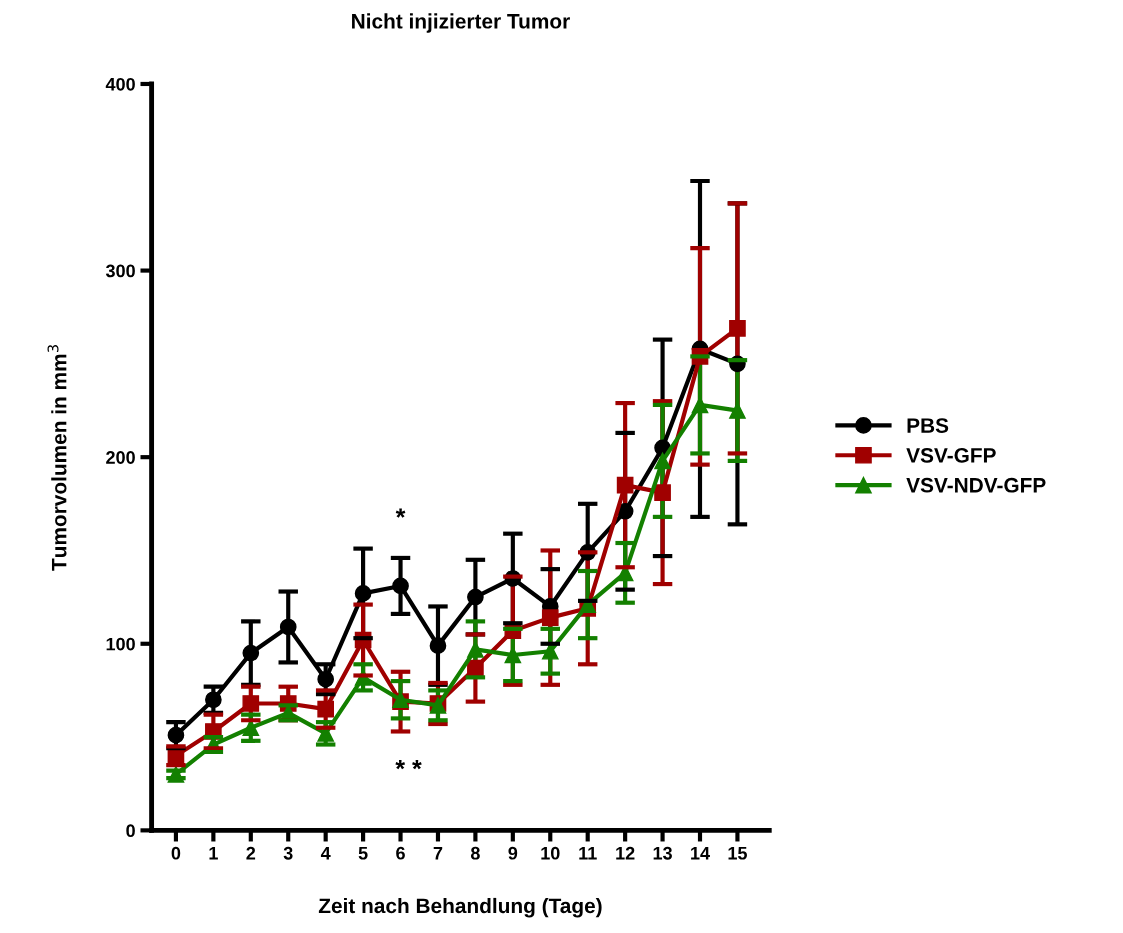  What do you see at coordinates (130, 831) in the screenshot?
I see `y-tick-label: 0` at bounding box center [130, 831].